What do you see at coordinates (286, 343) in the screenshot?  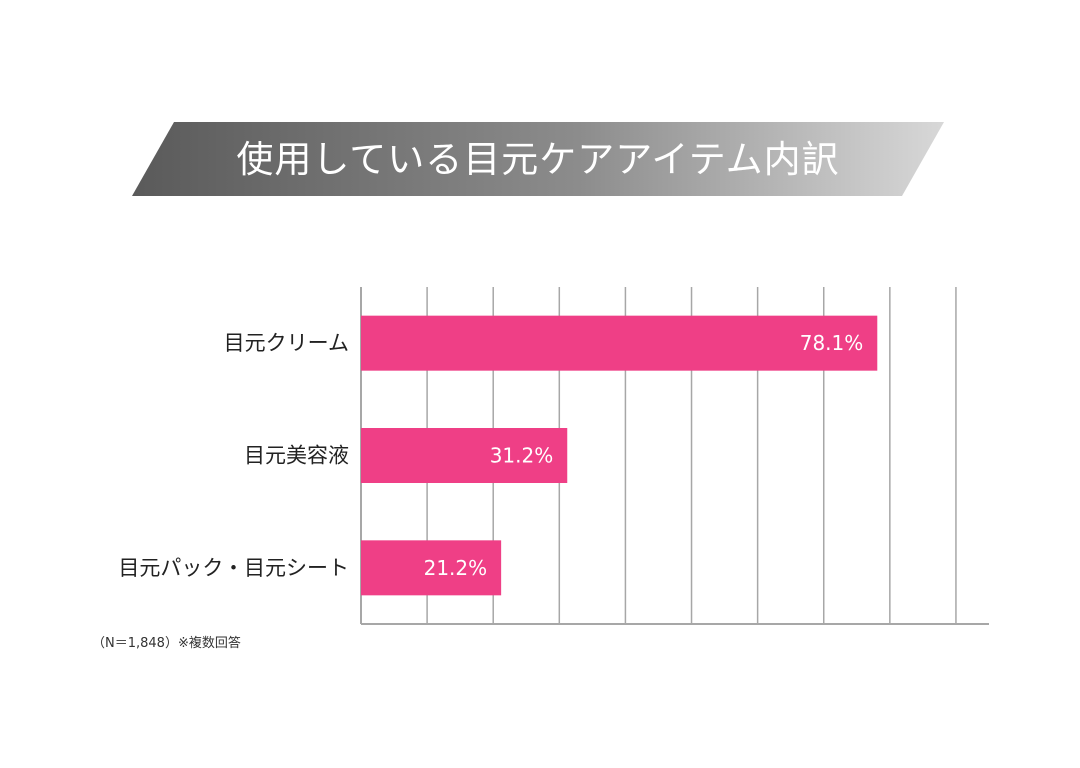 I see `category-label: 目元クリーム` at bounding box center [286, 343].